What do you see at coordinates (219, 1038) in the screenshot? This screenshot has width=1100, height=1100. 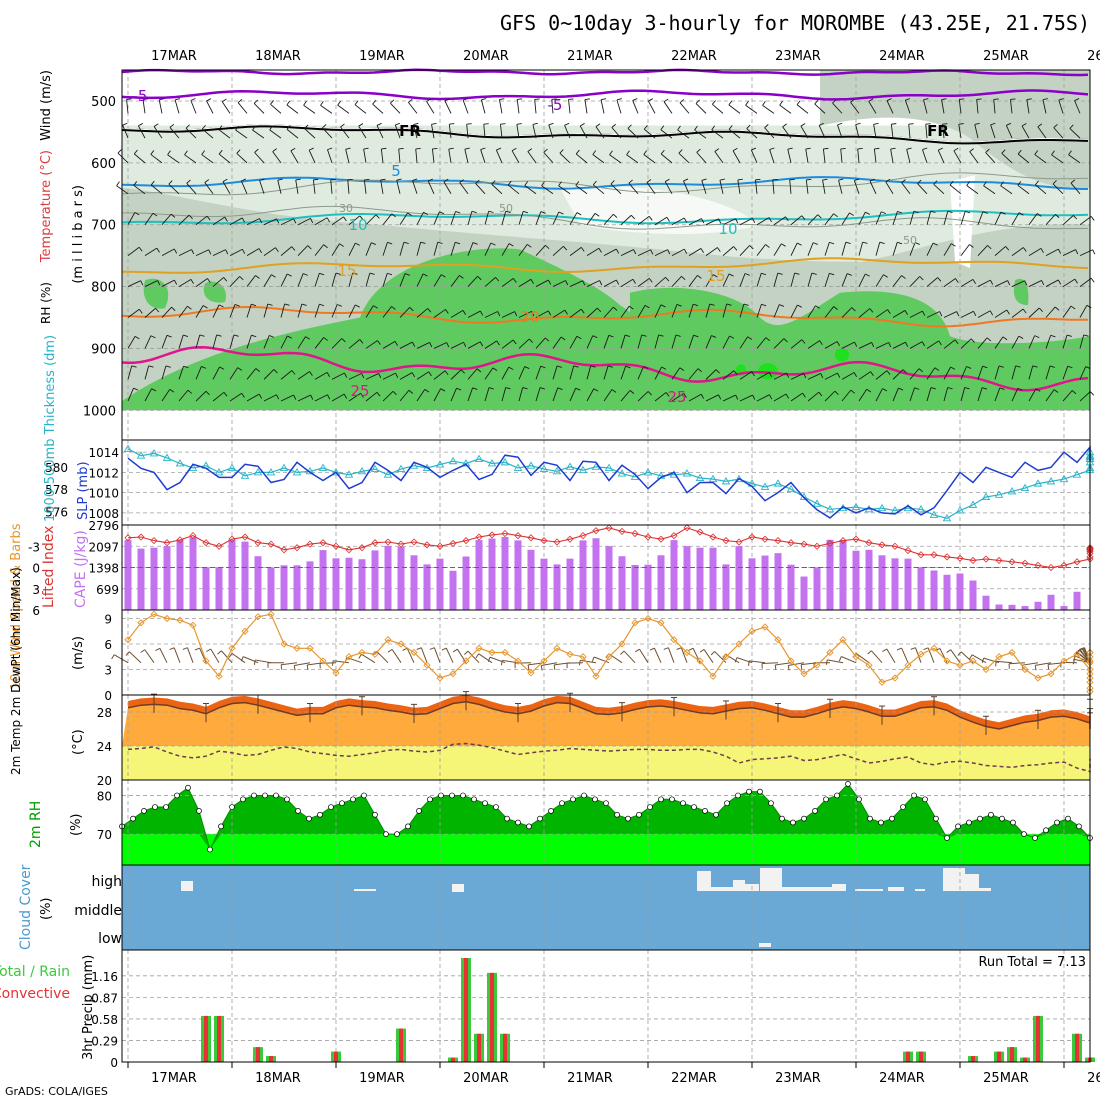 I see `precip-bar-convective` at bounding box center [219, 1038].